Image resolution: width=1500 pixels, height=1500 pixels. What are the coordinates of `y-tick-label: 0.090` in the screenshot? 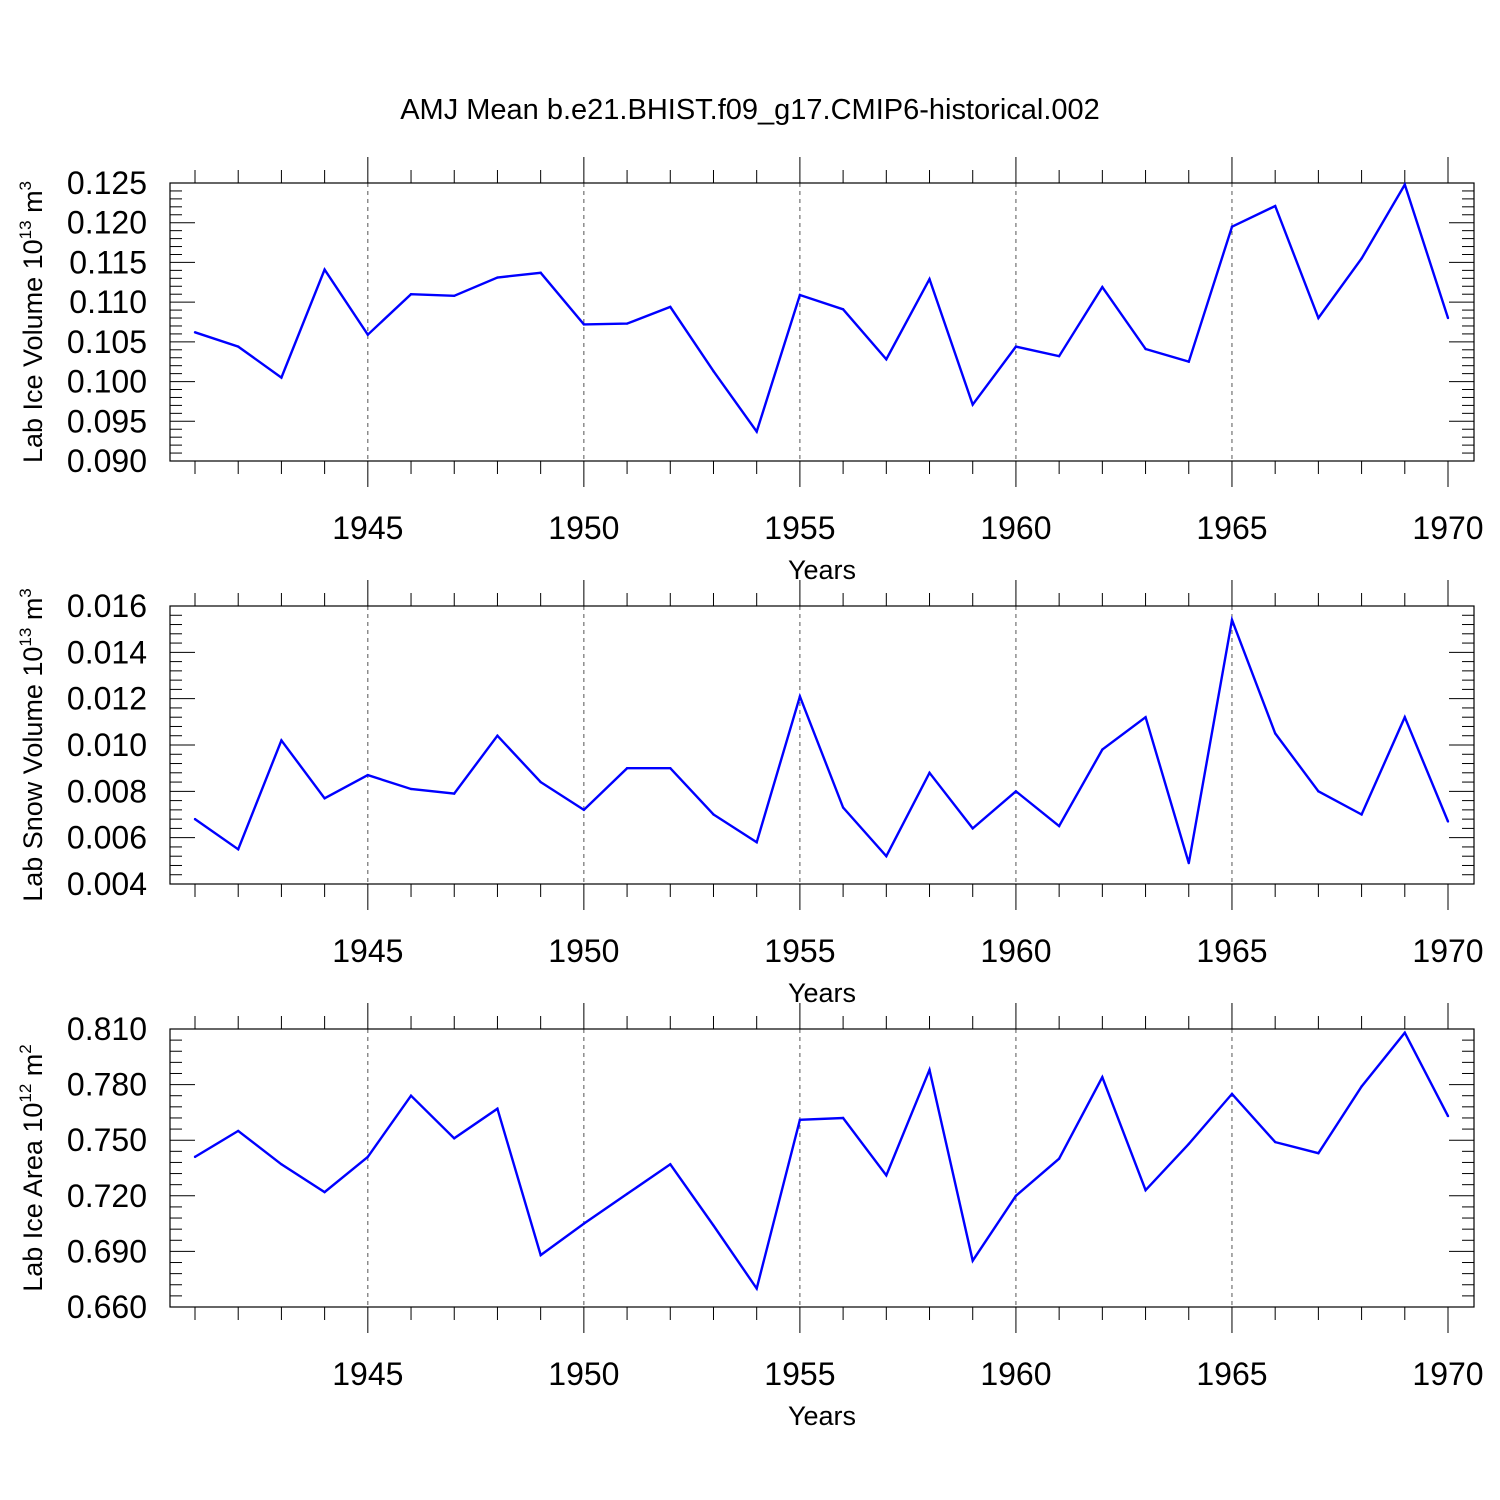 It's located at (107, 461).